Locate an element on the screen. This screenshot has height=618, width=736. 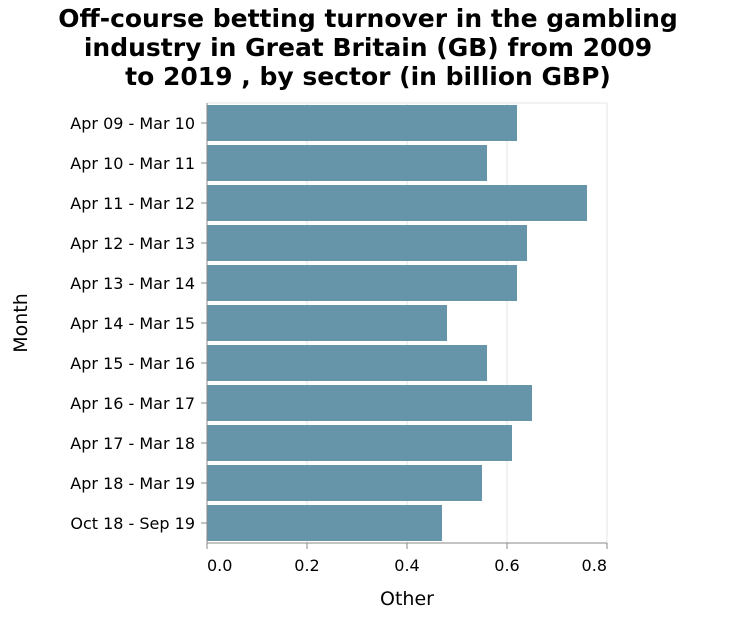
y-tick-label: Apr 16 - Mar 17 is located at coordinates (132, 403).